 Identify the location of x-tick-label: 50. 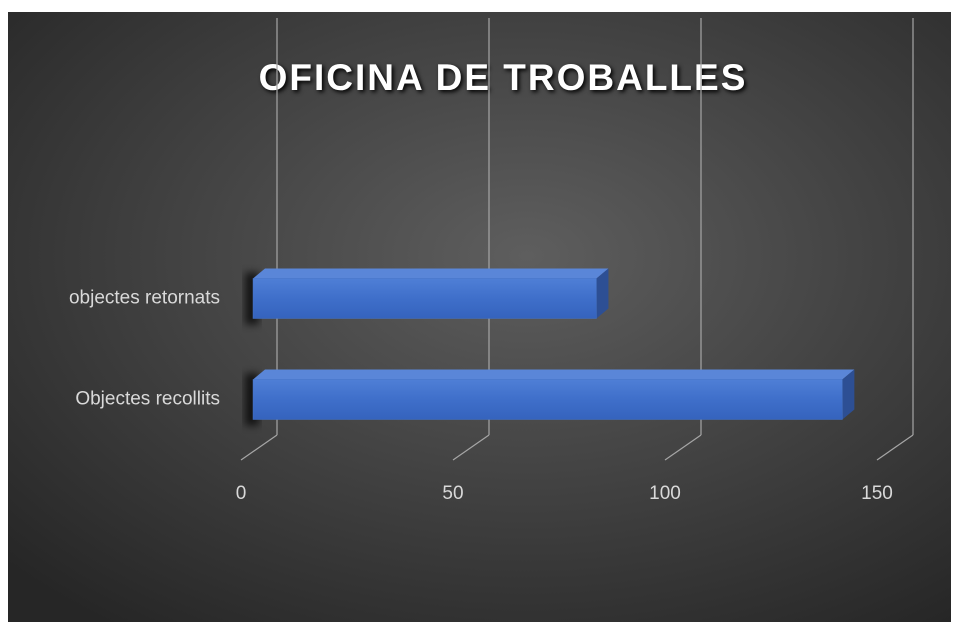
(452, 493).